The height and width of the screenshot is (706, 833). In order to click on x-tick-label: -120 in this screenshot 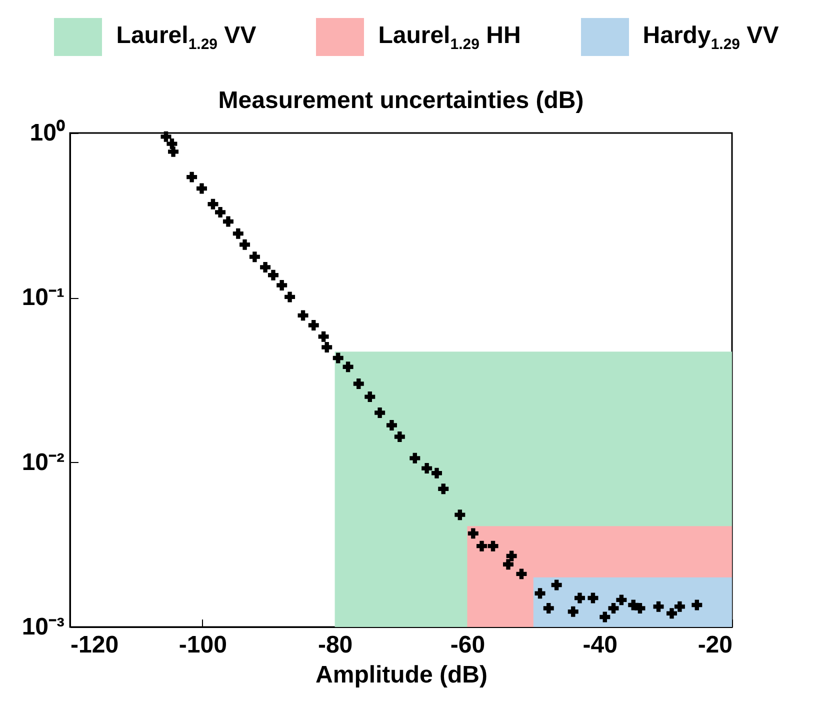, I will do `click(94, 645)`.